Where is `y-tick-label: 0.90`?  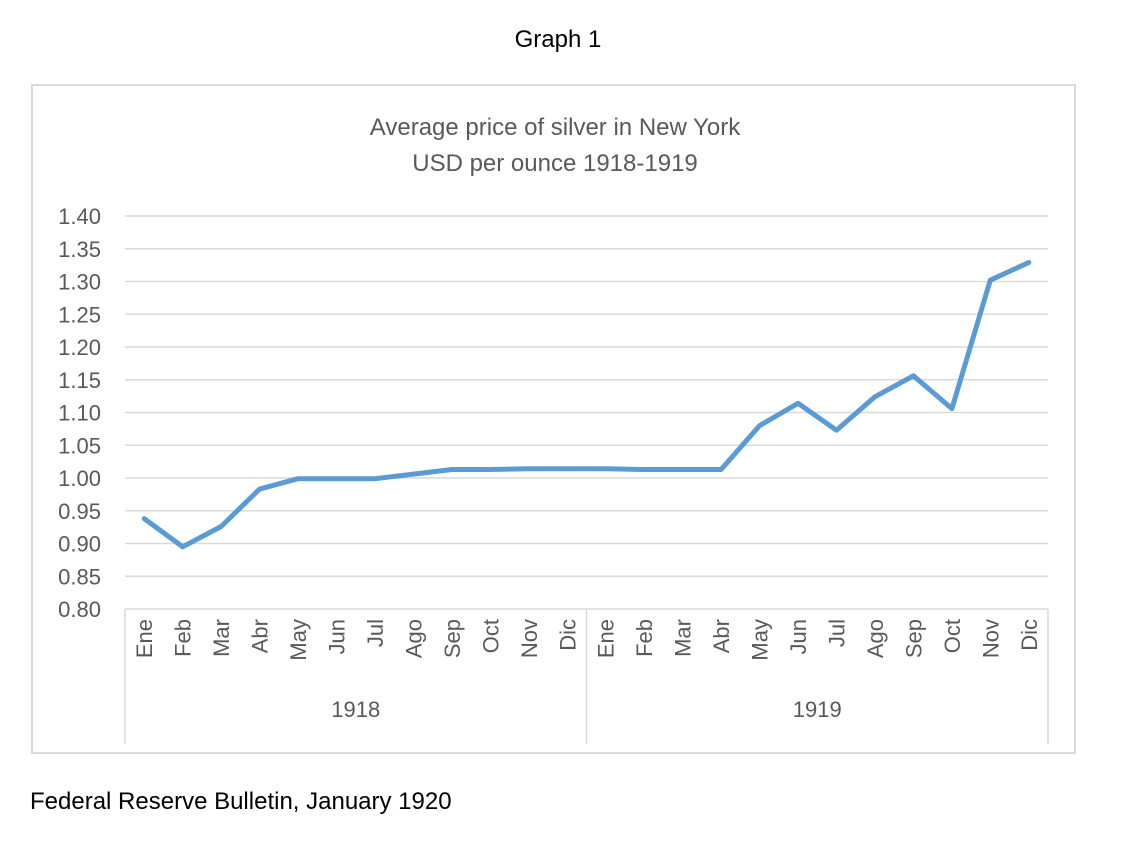
y-tick-label: 0.90 is located at coordinates (79, 544).